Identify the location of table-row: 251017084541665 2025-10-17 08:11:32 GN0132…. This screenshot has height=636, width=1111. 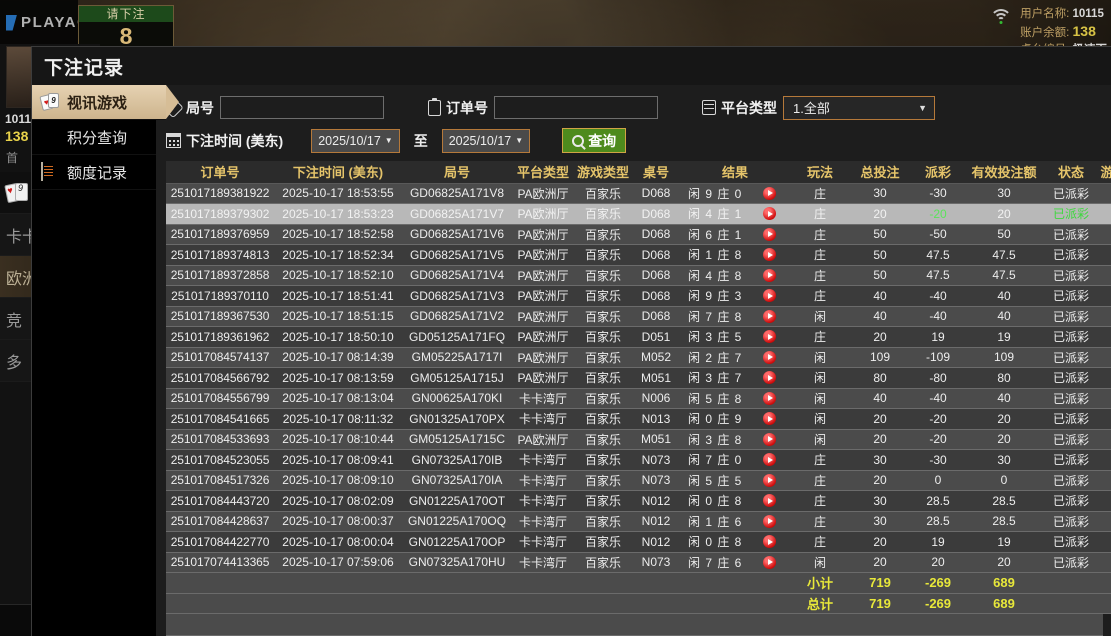
(638, 419).